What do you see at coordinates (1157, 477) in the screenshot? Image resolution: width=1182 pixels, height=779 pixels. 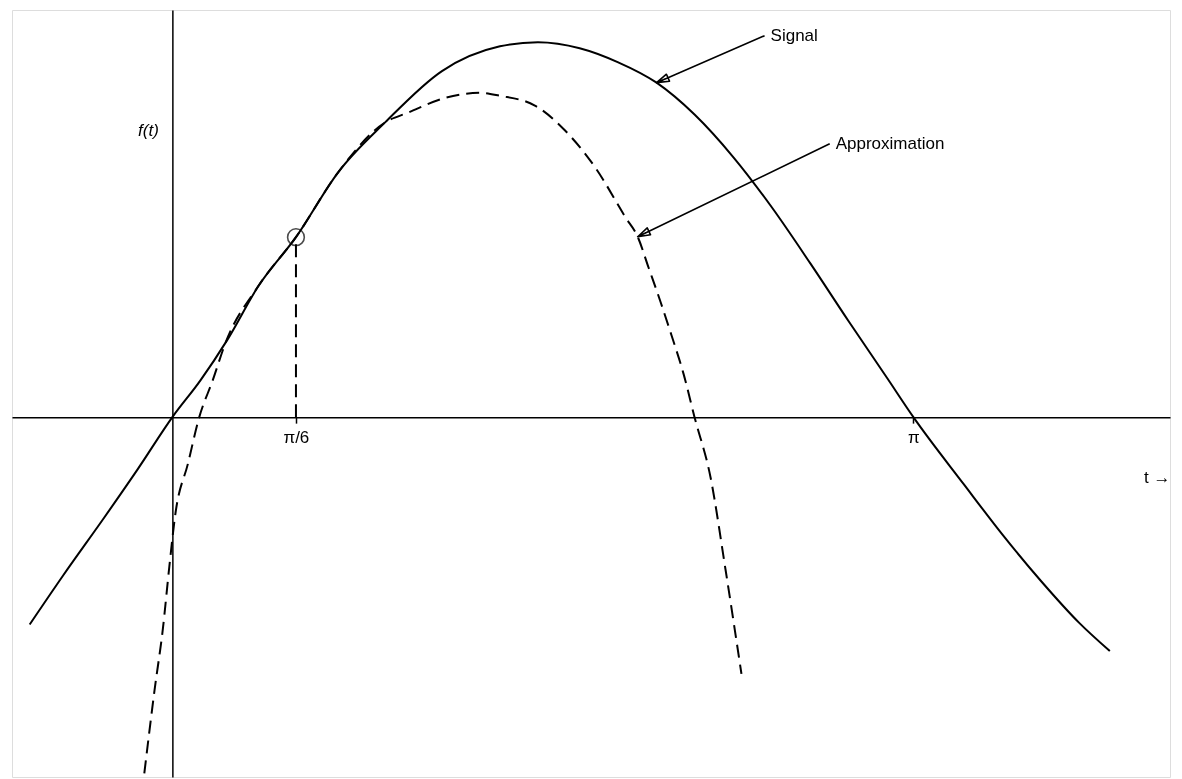 I see `x-axis-title: t →` at bounding box center [1157, 477].